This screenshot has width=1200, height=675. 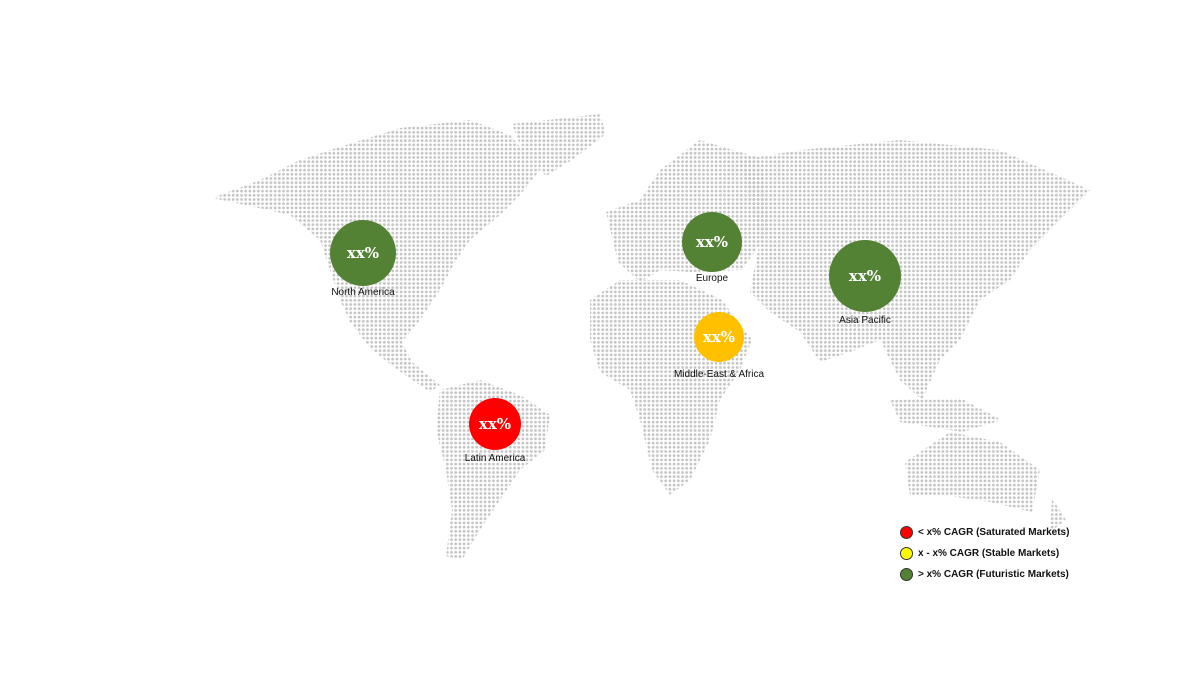 I want to click on continent-asia, so click(x=915, y=270).